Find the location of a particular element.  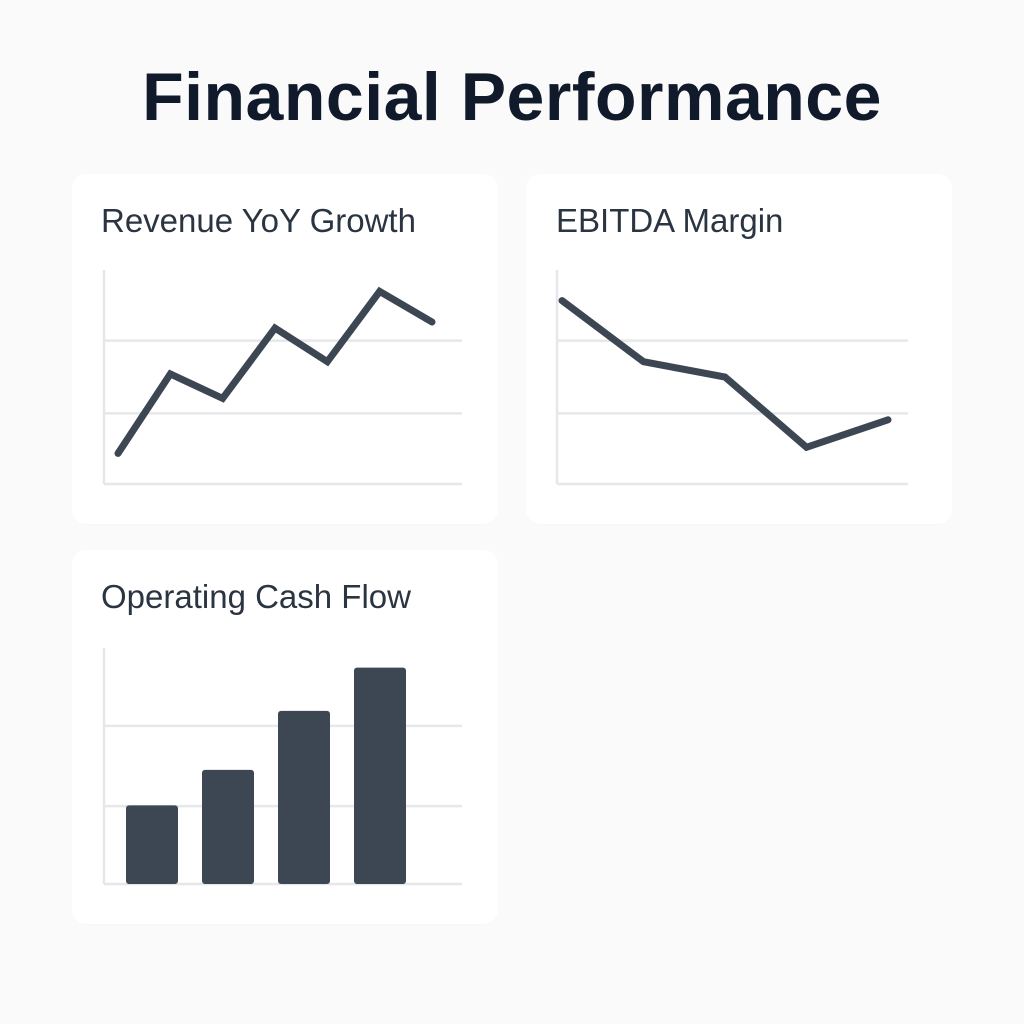

ebitda-margin-card: EBITDA Margin is located at coordinates (739, 349).